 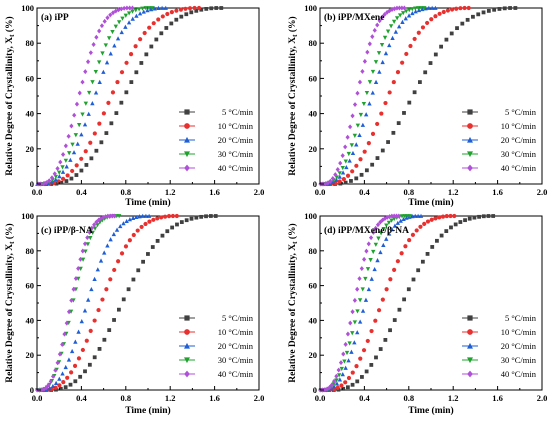 I want to click on y-axis-title: Relative Degree of Crystallinity, Xt (%), so click(x=293, y=95).